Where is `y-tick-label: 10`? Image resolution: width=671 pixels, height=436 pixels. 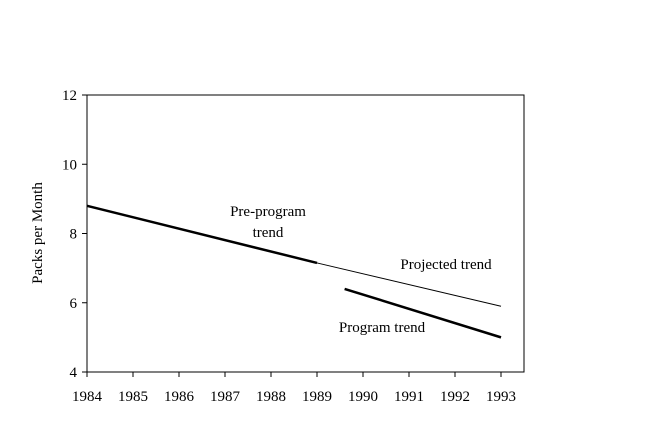
y-tick-label: 10 is located at coordinates (69, 165).